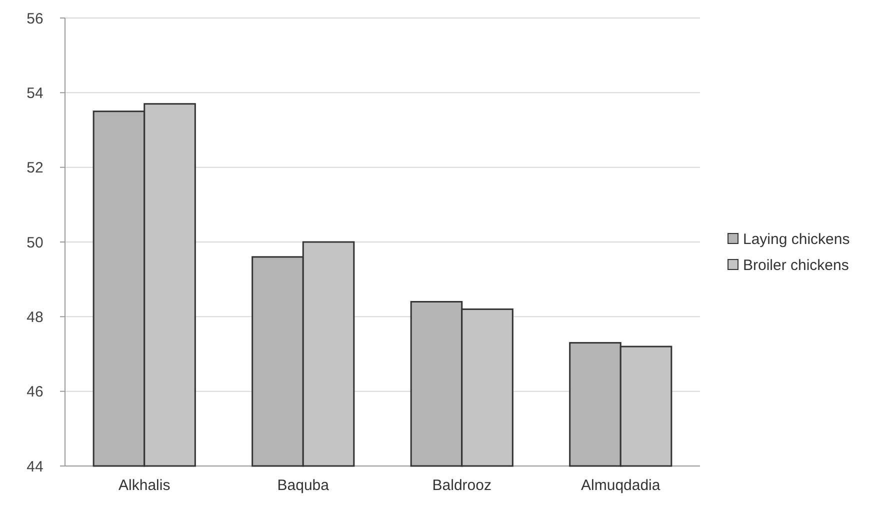  Describe the element at coordinates (144, 485) in the screenshot. I see `x-tick-label: Alkhalis` at that location.